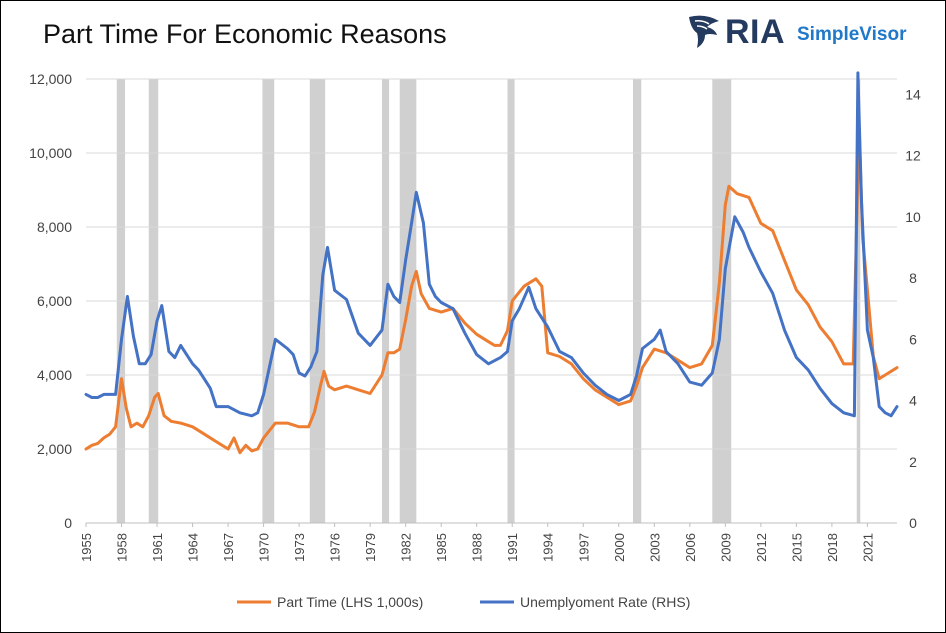  I want to click on x-tick-label: 2015, so click(796, 547).